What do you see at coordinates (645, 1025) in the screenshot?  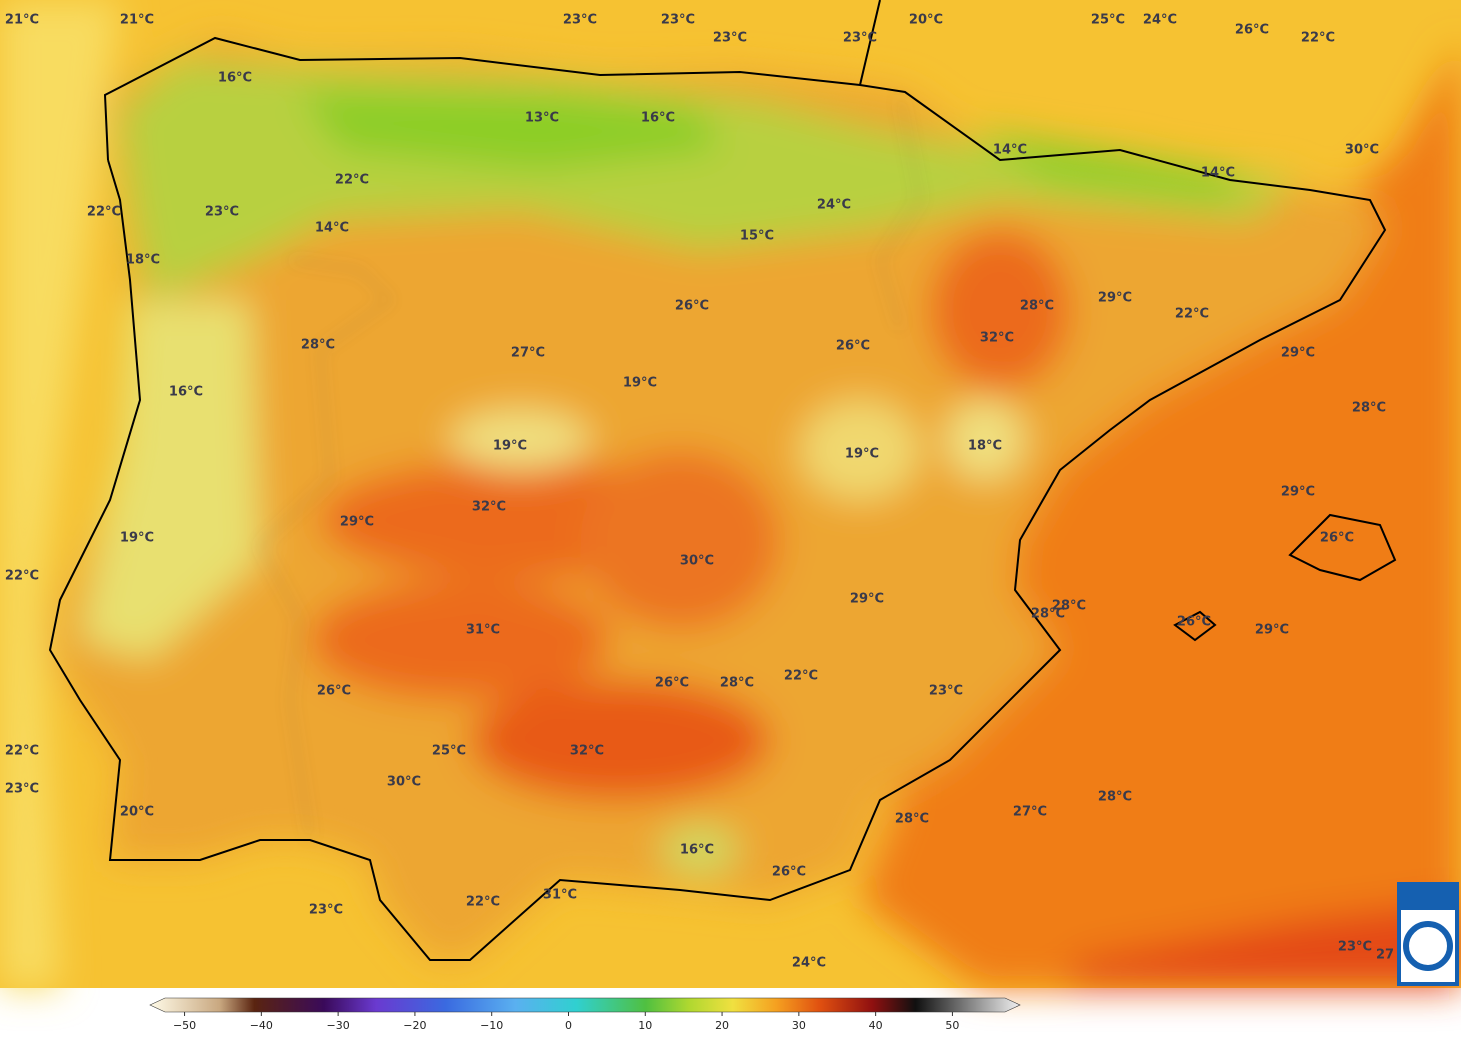 I see `colorbar-tick-label: 10` at bounding box center [645, 1025].